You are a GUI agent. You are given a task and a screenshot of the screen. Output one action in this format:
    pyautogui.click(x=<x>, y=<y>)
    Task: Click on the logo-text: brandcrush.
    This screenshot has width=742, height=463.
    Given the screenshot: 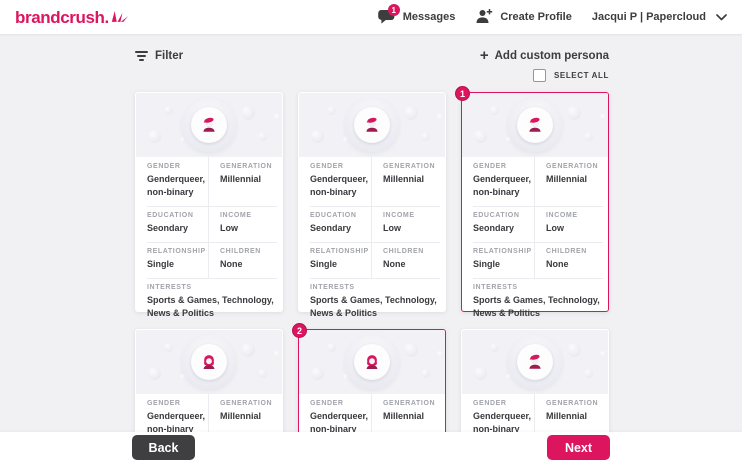 What is the action you would take?
    pyautogui.click(x=62, y=17)
    